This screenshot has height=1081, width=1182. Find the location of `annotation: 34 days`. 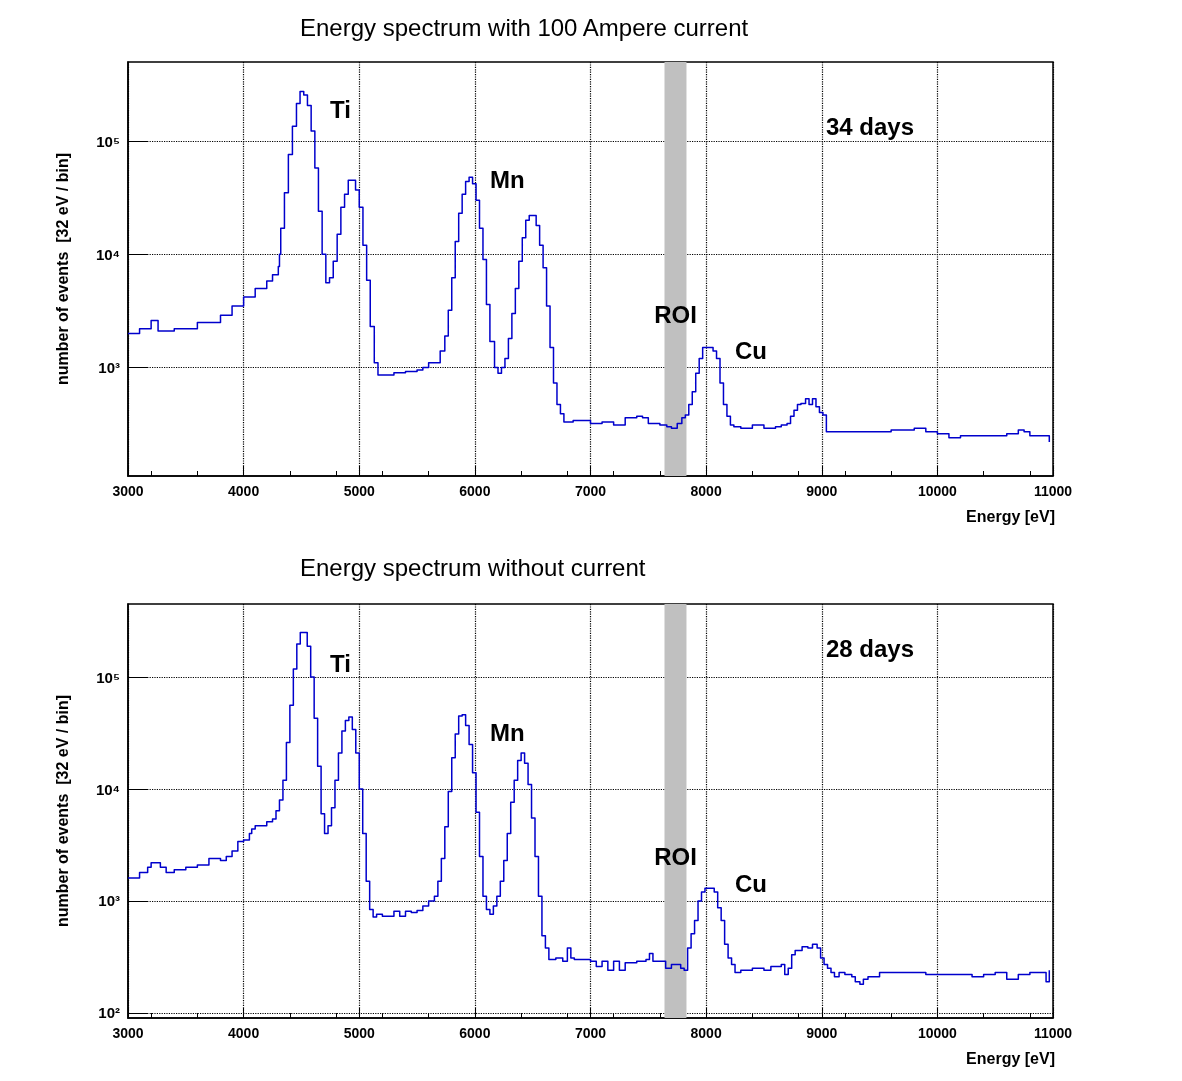

annotation: 34 days is located at coordinates (870, 126).